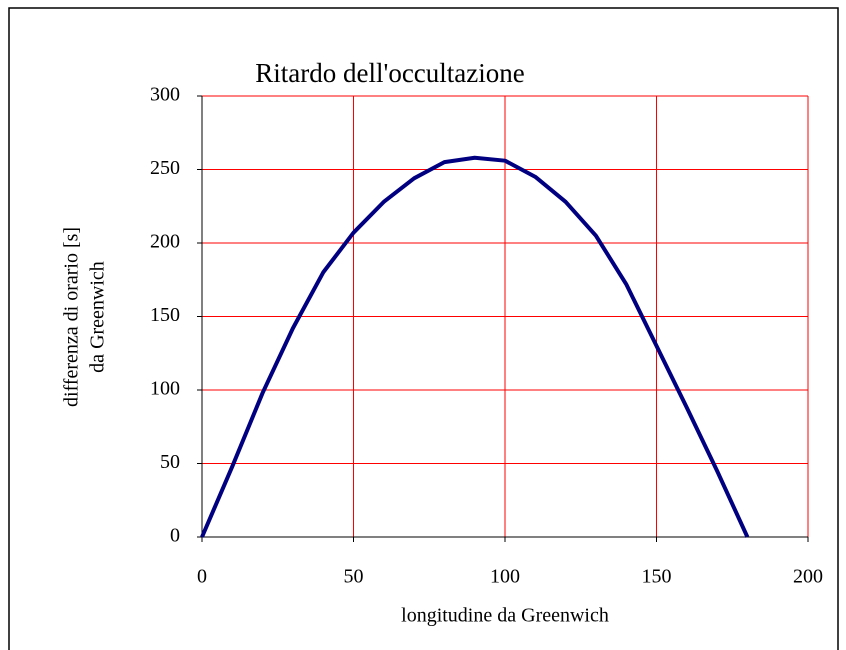 This screenshot has height=650, width=846. Describe the element at coordinates (170, 462) in the screenshot. I see `y-tick-label: 50` at that location.